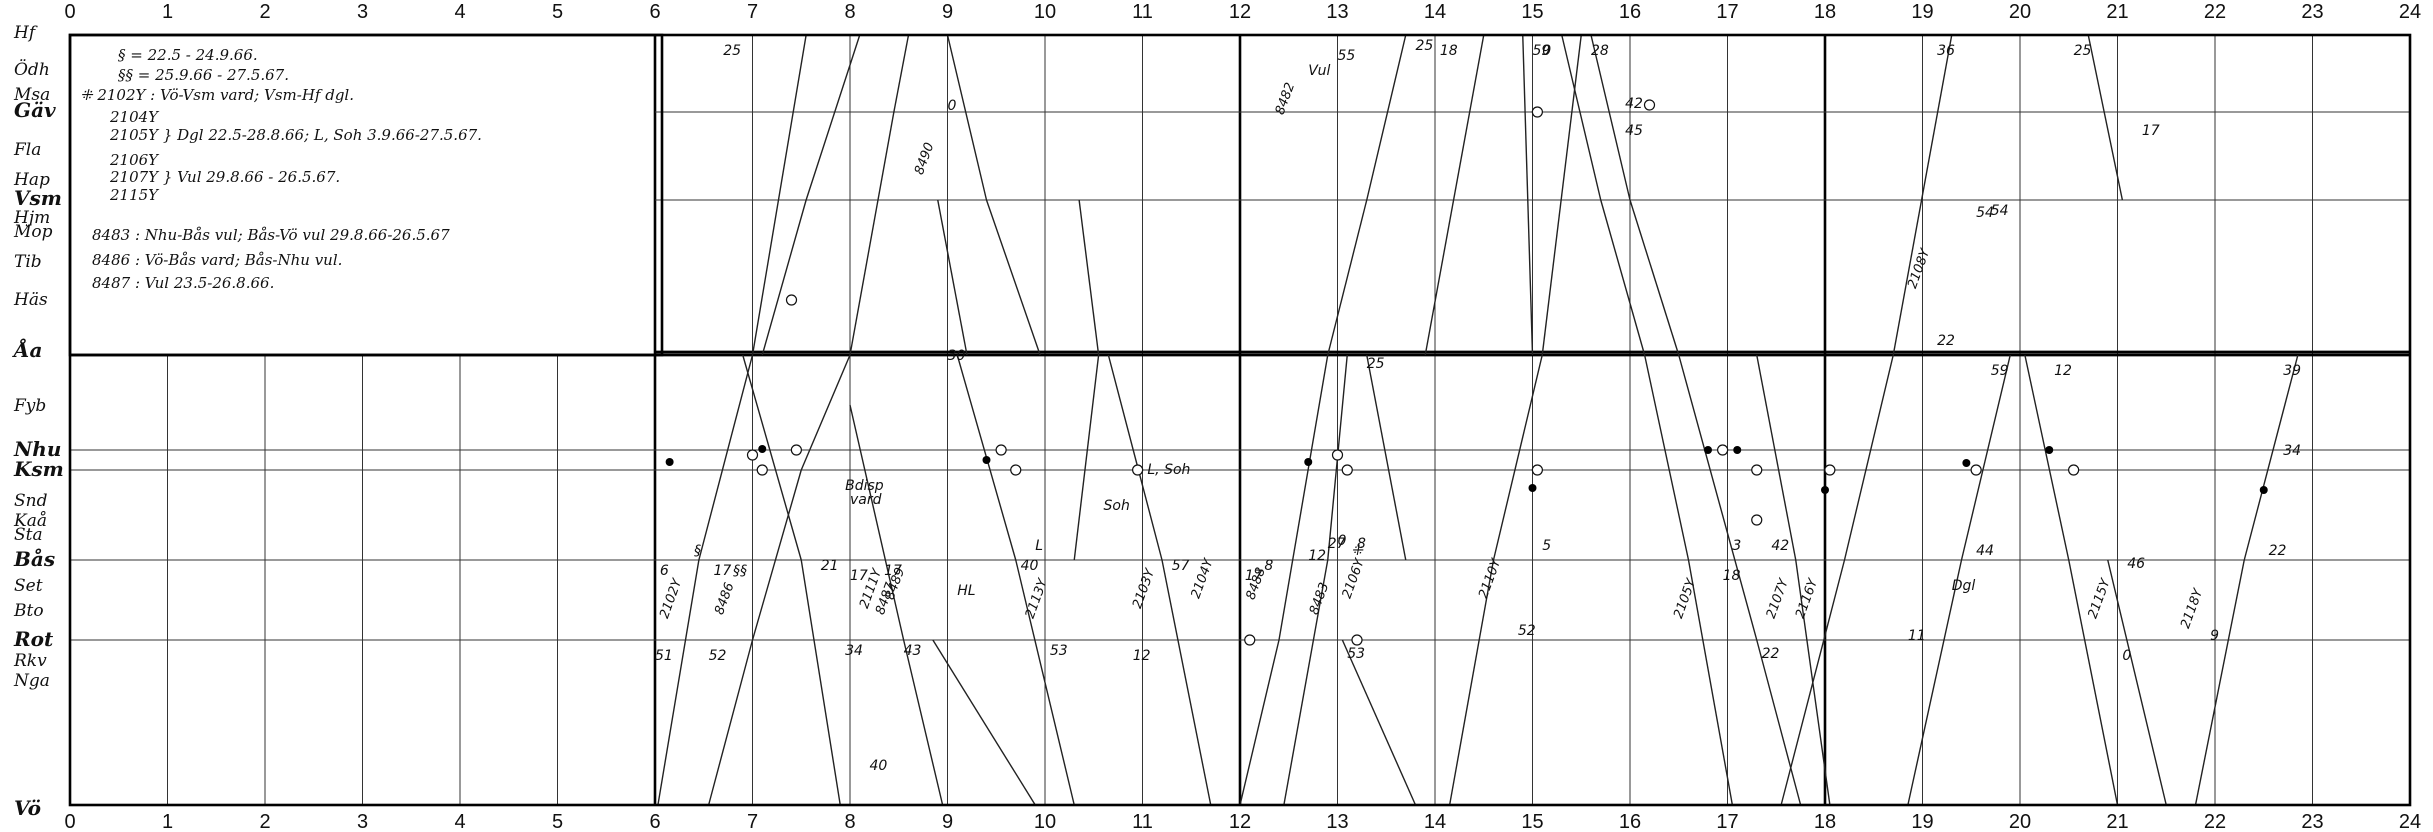 The width and height of the screenshot is (2433, 832). What do you see at coordinates (1242, 12) in the screenshot?
I see `hour-axis-top: 0 1 2 3 4 5 6 7 8 9 10 11 12 13 14 15 16 17 18 19 20 21 22 23 24` at bounding box center [1242, 12].